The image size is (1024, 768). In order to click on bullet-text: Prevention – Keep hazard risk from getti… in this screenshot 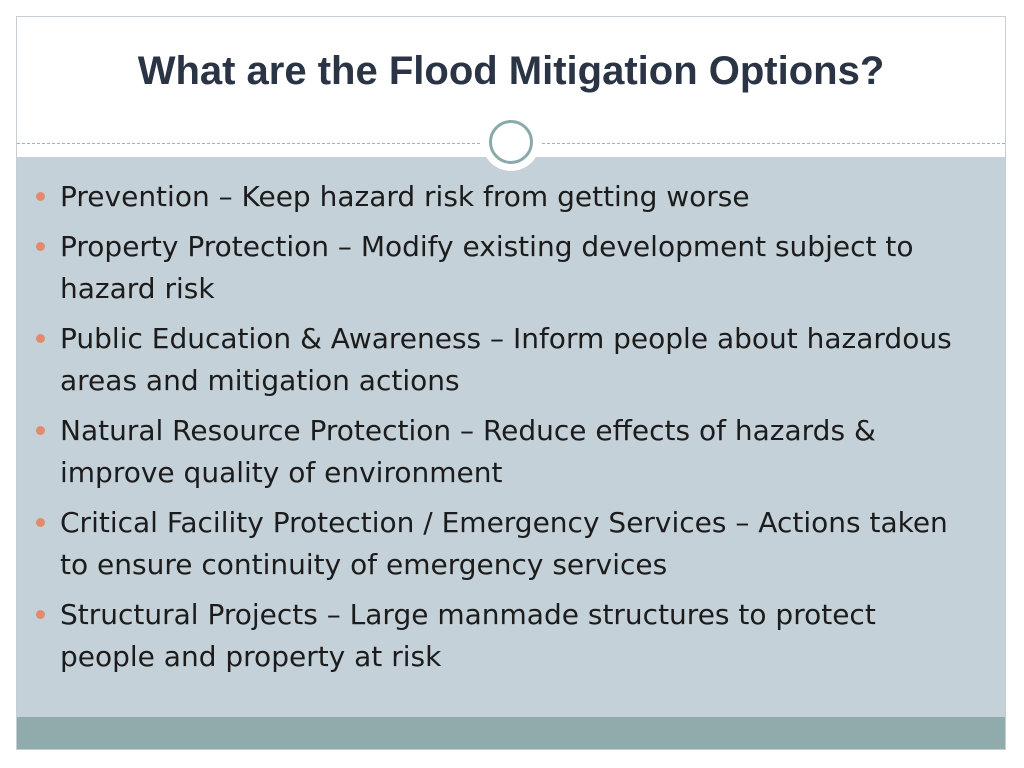, I will do `click(405, 196)`.